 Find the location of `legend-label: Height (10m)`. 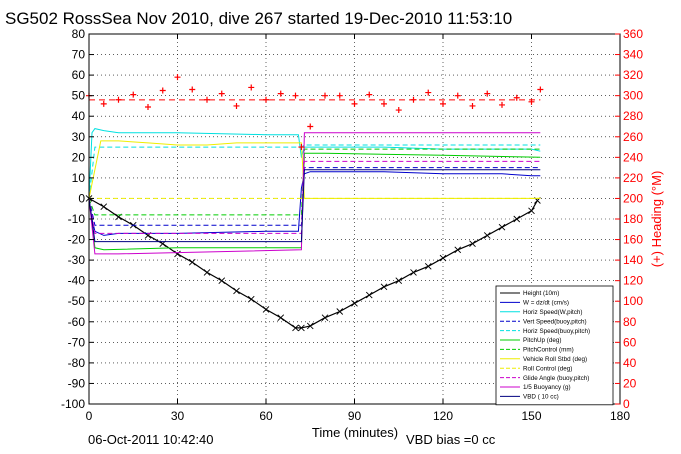

legend-label: Height (10m) is located at coordinates (541, 293).